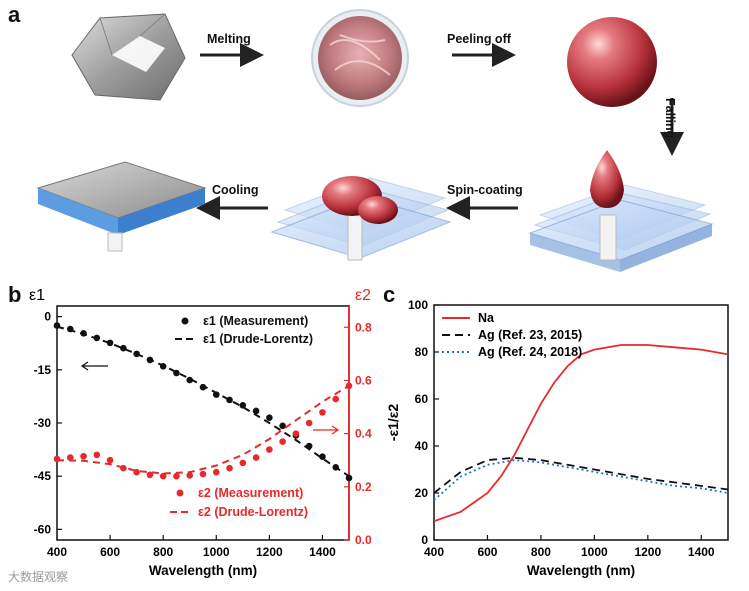 The width and height of the screenshot is (749, 591). What do you see at coordinates (253, 512) in the screenshot?
I see `legend-label: ε2 (Drude-Lorentz)` at bounding box center [253, 512].